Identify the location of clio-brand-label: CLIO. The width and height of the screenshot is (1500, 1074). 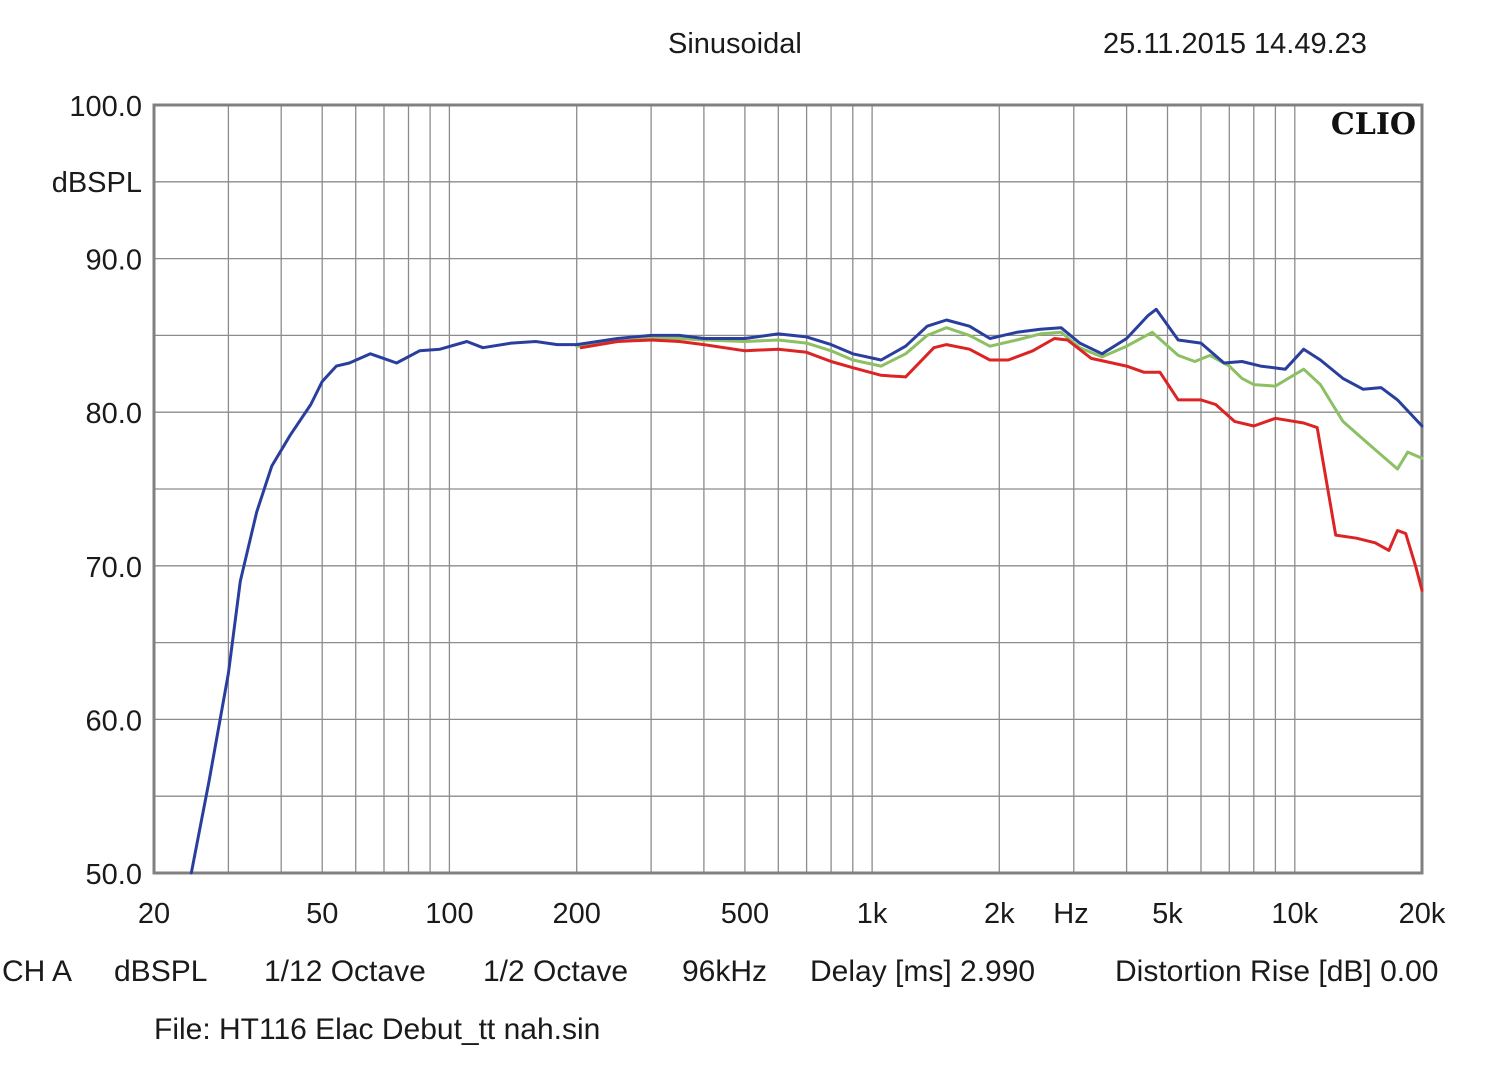
(1373, 124).